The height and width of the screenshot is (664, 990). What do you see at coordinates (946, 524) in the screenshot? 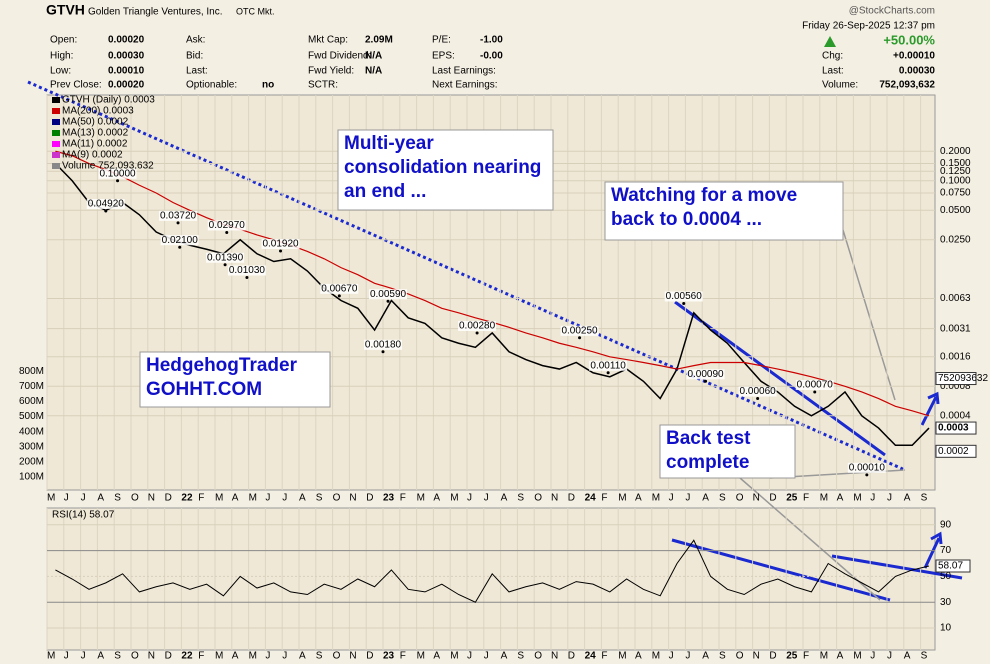
I see `rsi-tick-label: 90` at bounding box center [946, 524].